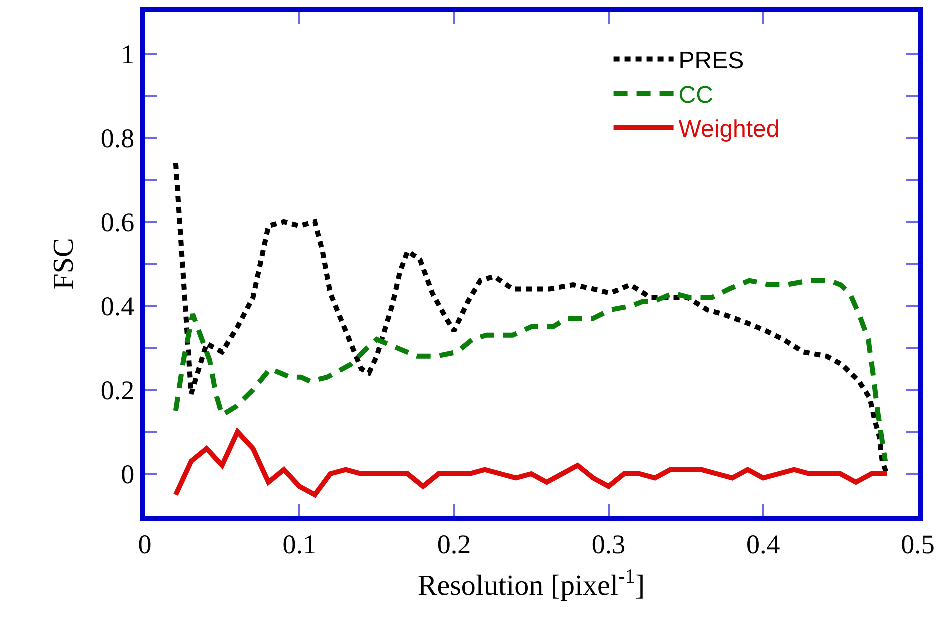  Describe the element at coordinates (117, 138) in the screenshot. I see `y-tick-label: 0.8` at that location.